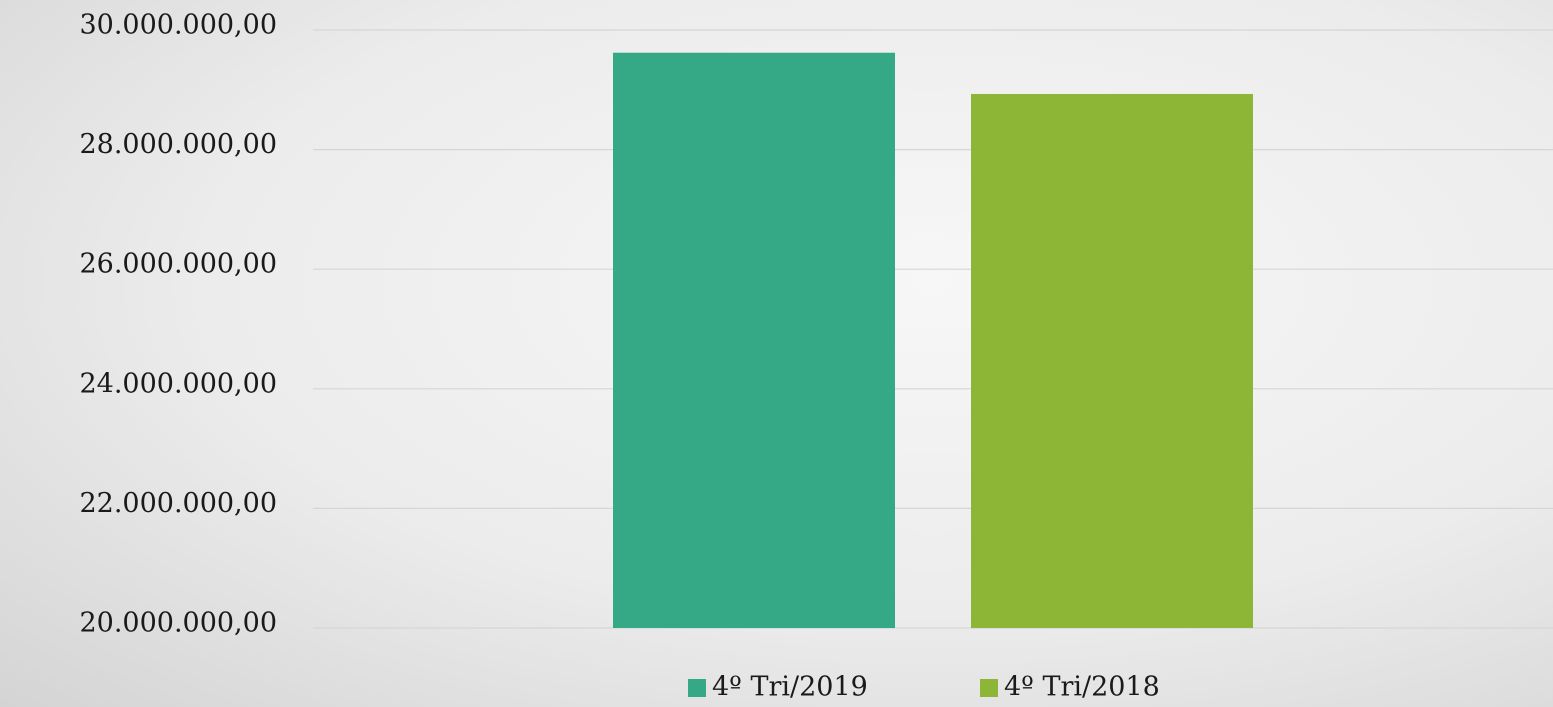  What do you see at coordinates (178, 383) in the screenshot?
I see `y-tick-label: 24.000.000,00` at bounding box center [178, 383].